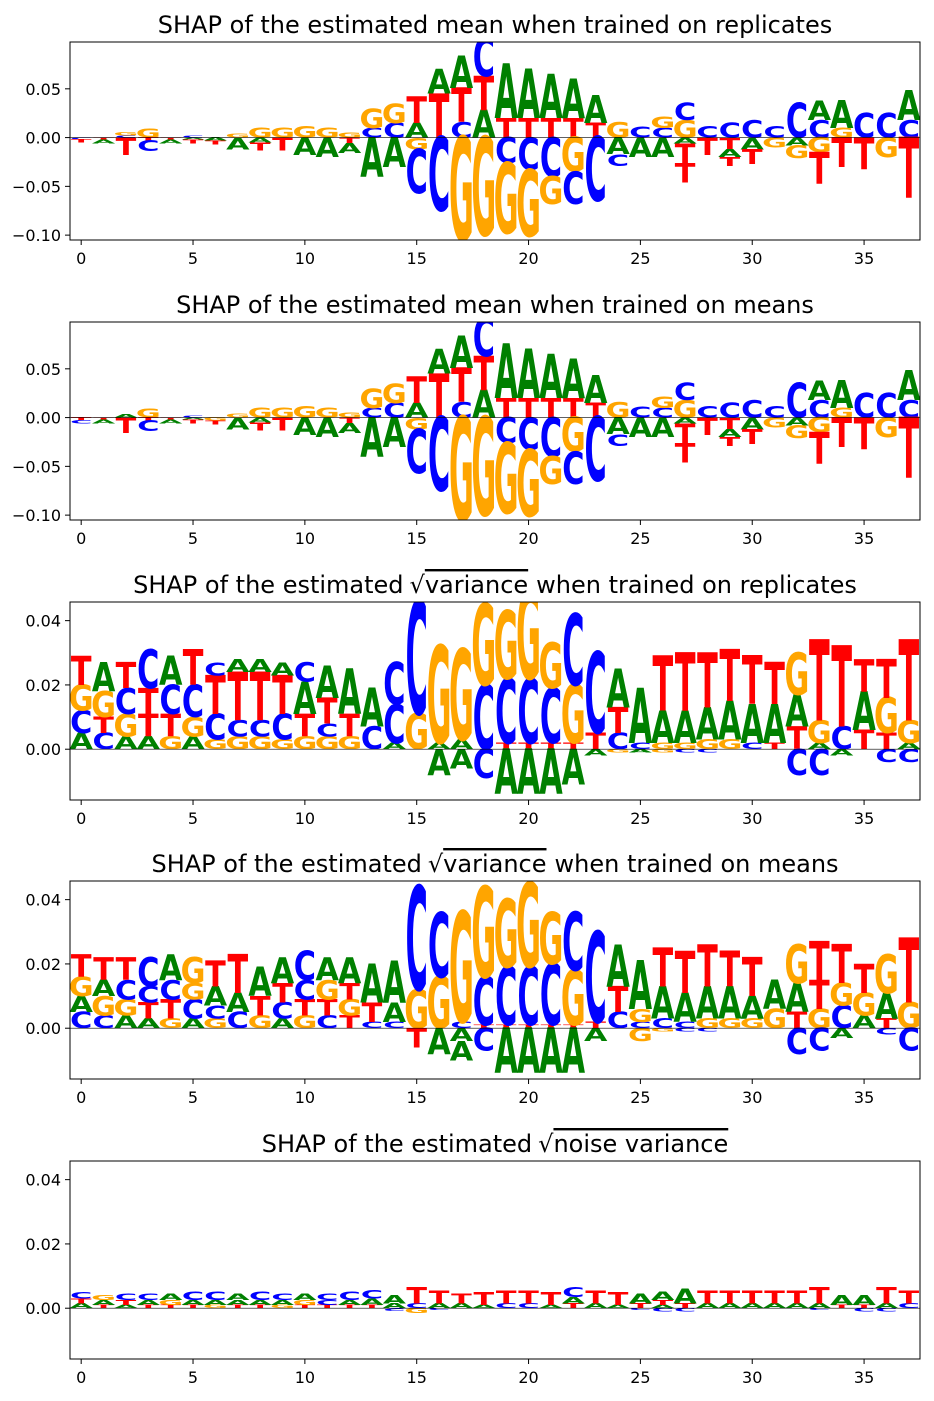  What do you see at coordinates (81, 1097) in the screenshot?
I see `x-tick-label: 0` at bounding box center [81, 1097].